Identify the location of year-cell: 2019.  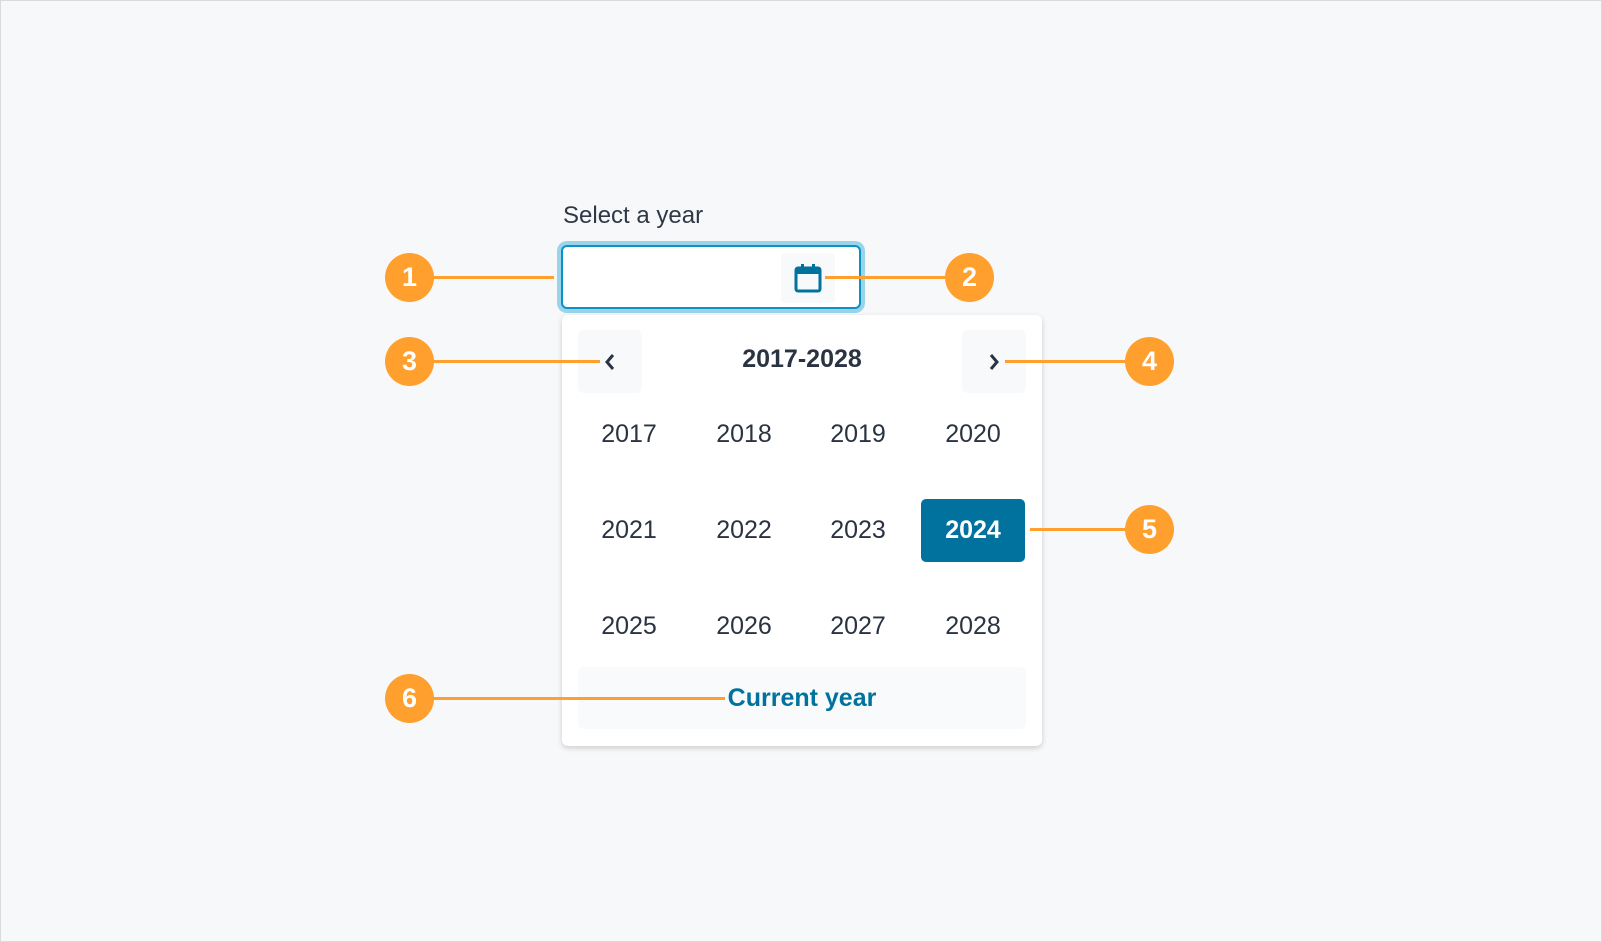
(858, 434).